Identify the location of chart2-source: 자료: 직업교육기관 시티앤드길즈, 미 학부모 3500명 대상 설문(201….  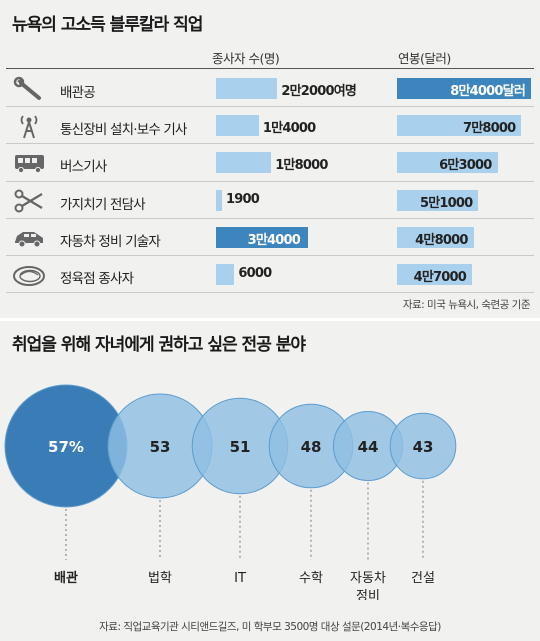
(270, 627).